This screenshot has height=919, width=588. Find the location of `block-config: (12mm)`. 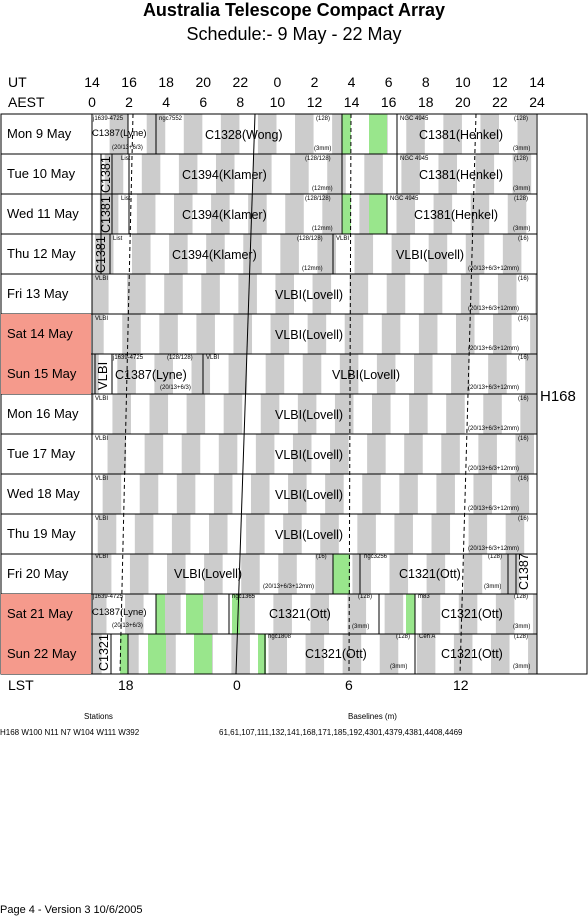

block-config: (12mm) is located at coordinates (322, 189).